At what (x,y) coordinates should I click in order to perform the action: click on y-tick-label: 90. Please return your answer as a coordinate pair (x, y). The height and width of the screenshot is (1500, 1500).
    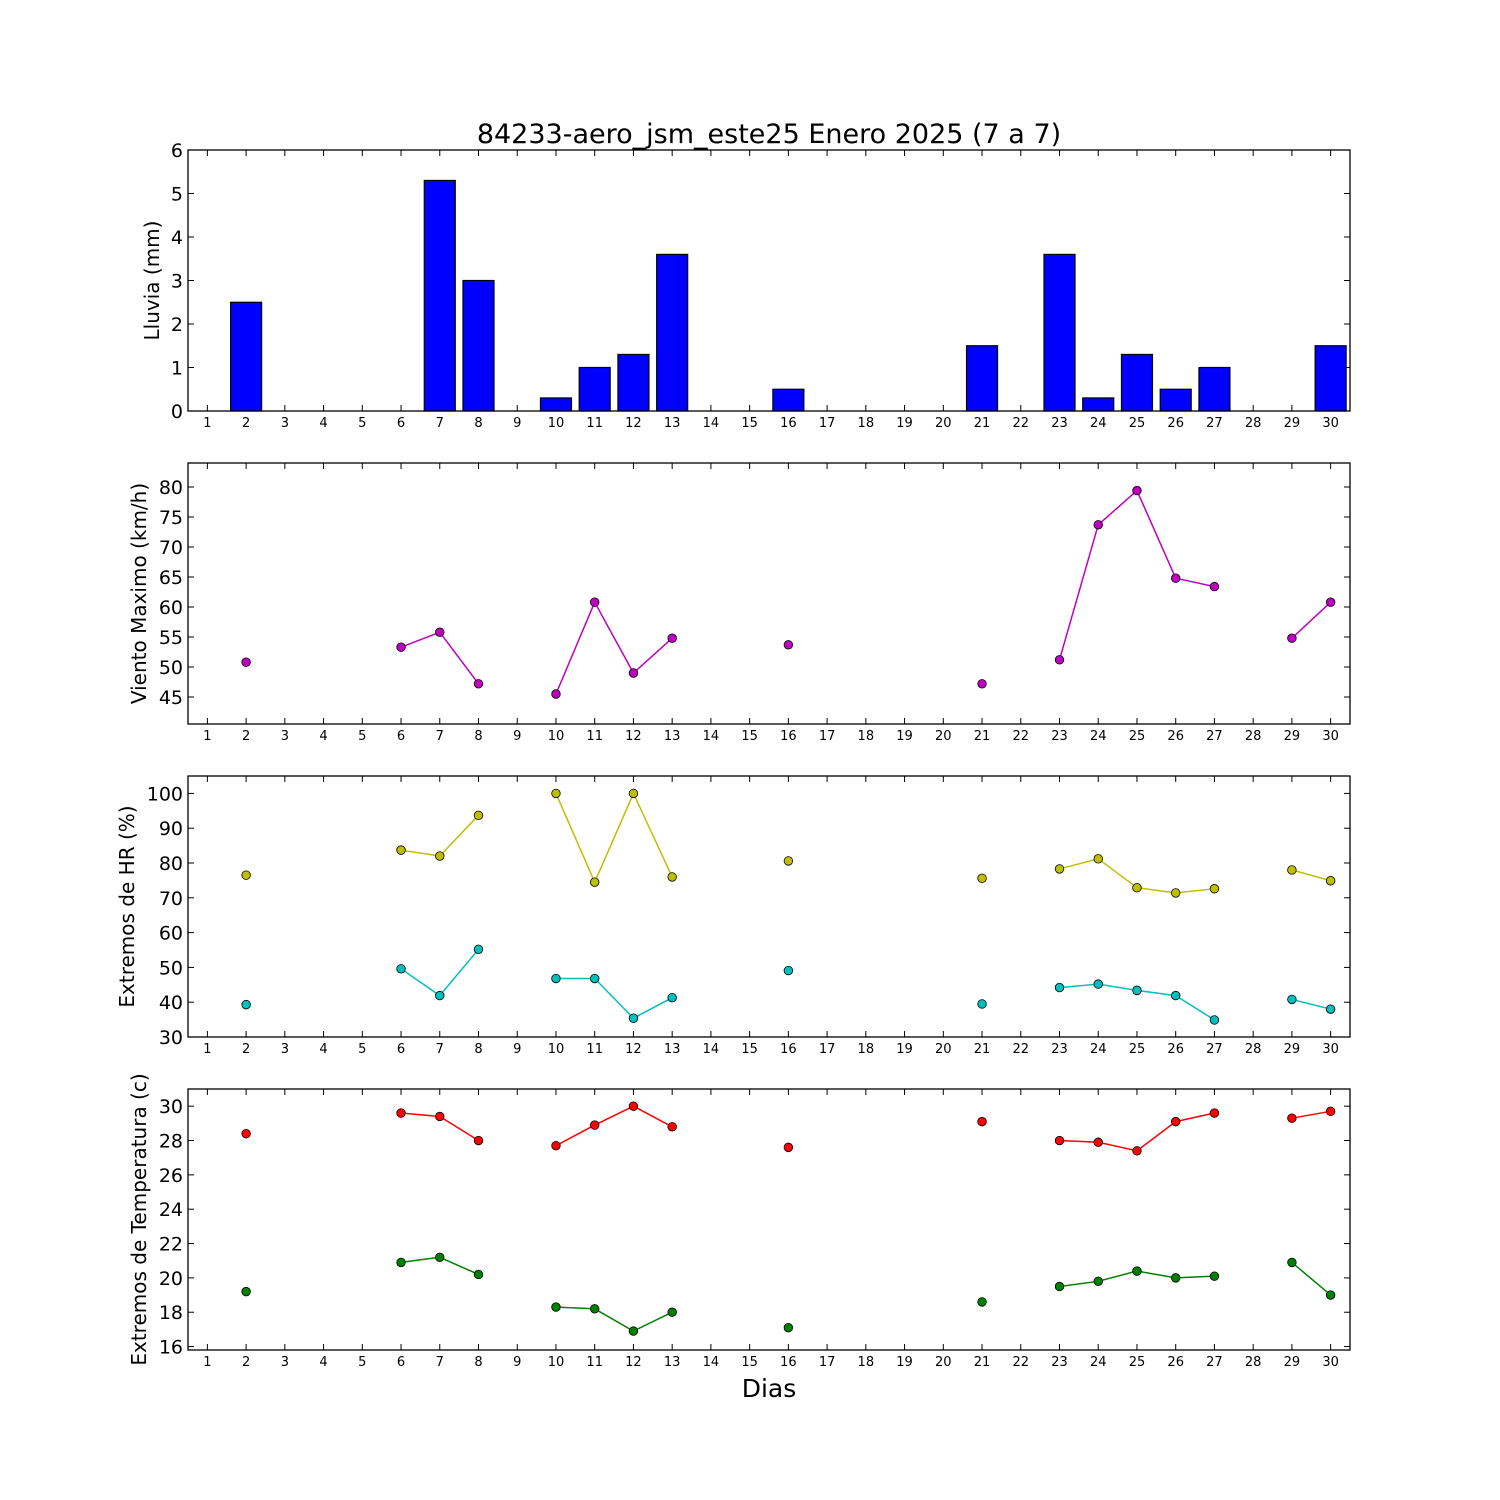
    Looking at the image, I should click on (171, 829).